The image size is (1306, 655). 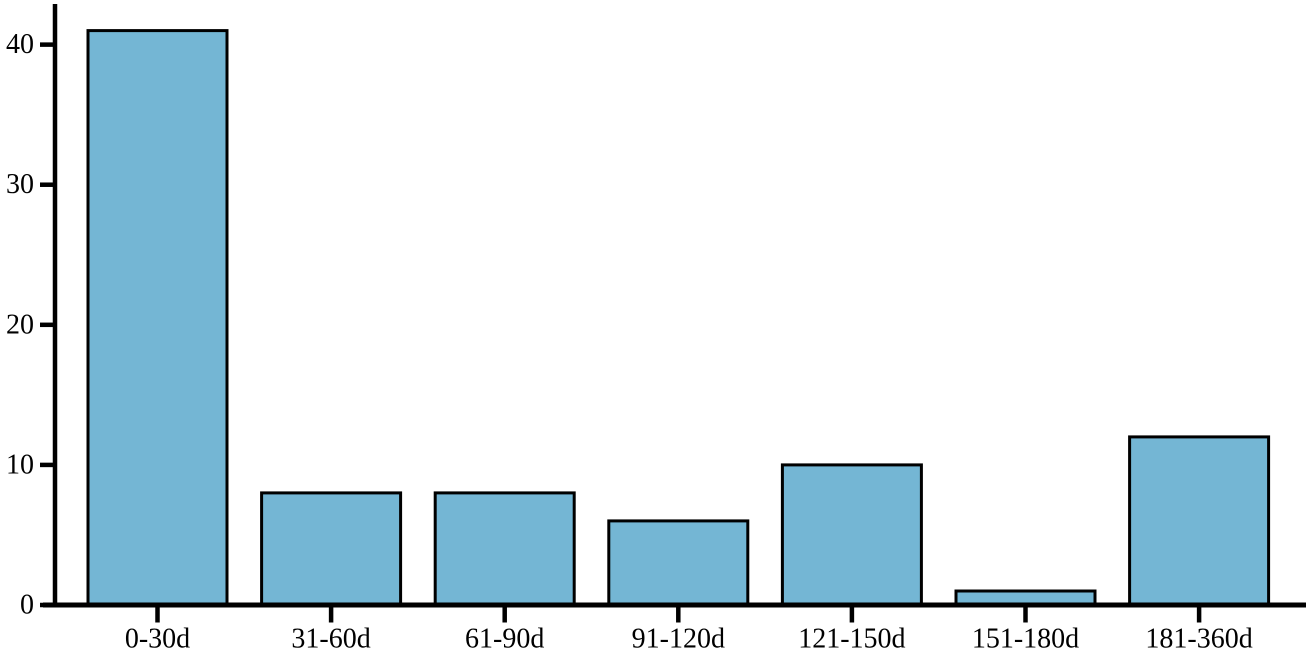 I want to click on bar-181-360d, so click(x=1199, y=521).